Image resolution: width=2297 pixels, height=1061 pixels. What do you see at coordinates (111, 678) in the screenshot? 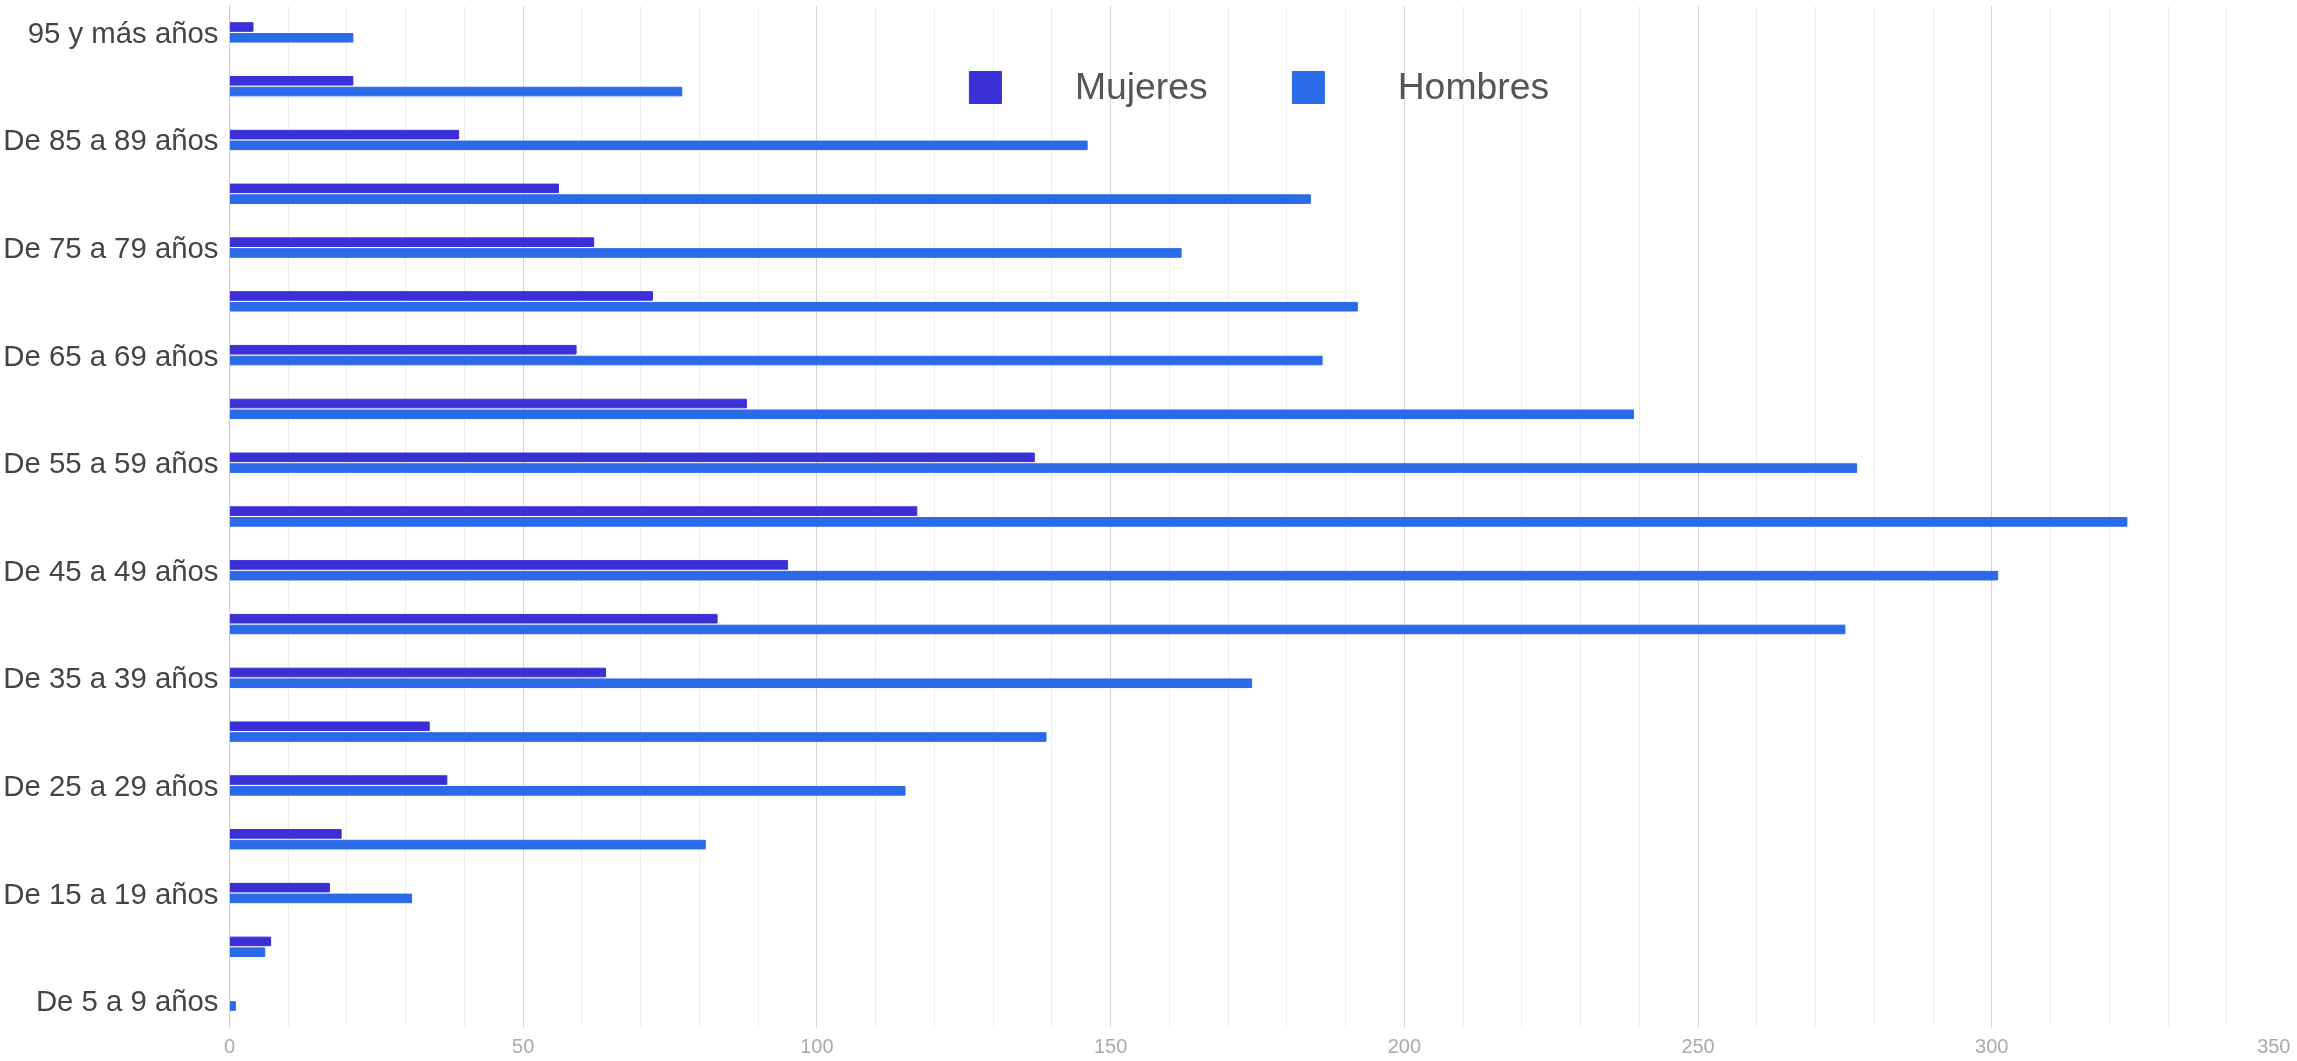
I see `y-tick-label: De 35 a 39 años` at bounding box center [111, 678].